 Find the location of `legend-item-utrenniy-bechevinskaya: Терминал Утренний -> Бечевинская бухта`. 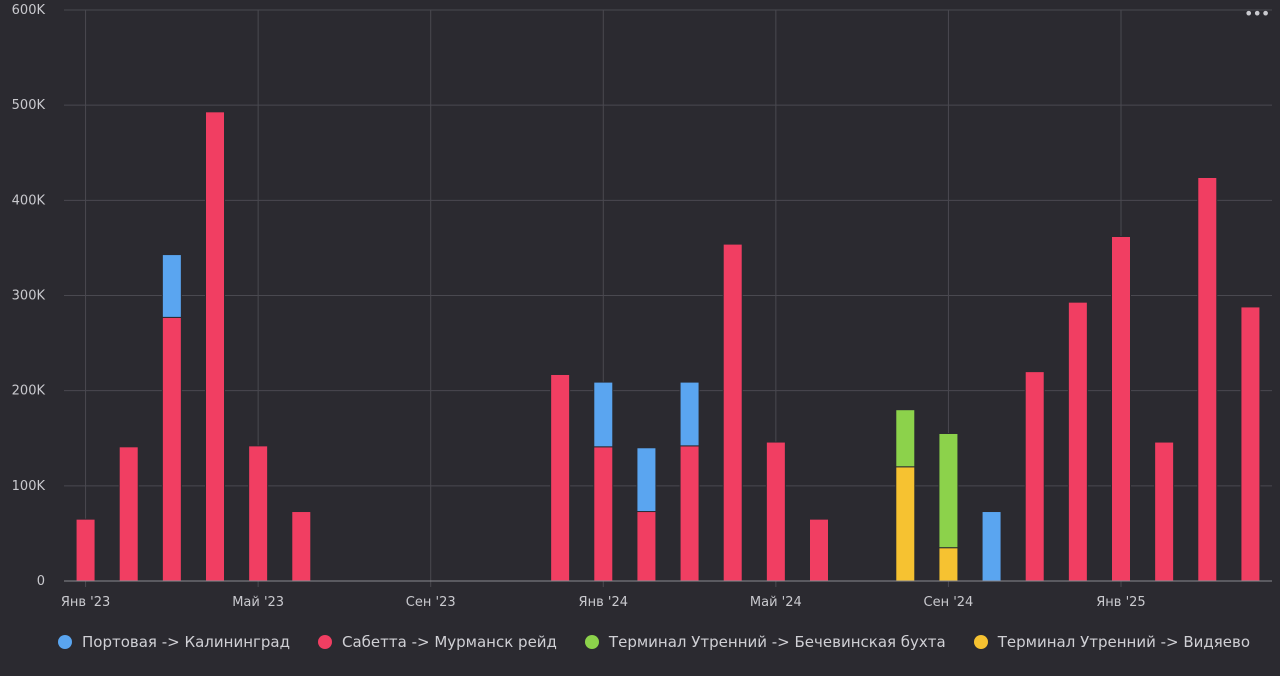

legend-item-utrenniy-bechevinskaya: Терминал Утренний -> Бечевинская бухта is located at coordinates (765, 642).